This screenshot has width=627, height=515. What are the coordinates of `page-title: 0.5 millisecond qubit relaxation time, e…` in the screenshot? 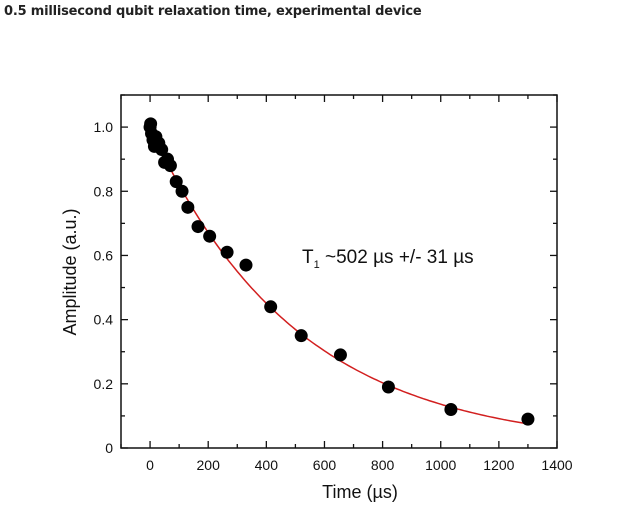 It's located at (213, 11).